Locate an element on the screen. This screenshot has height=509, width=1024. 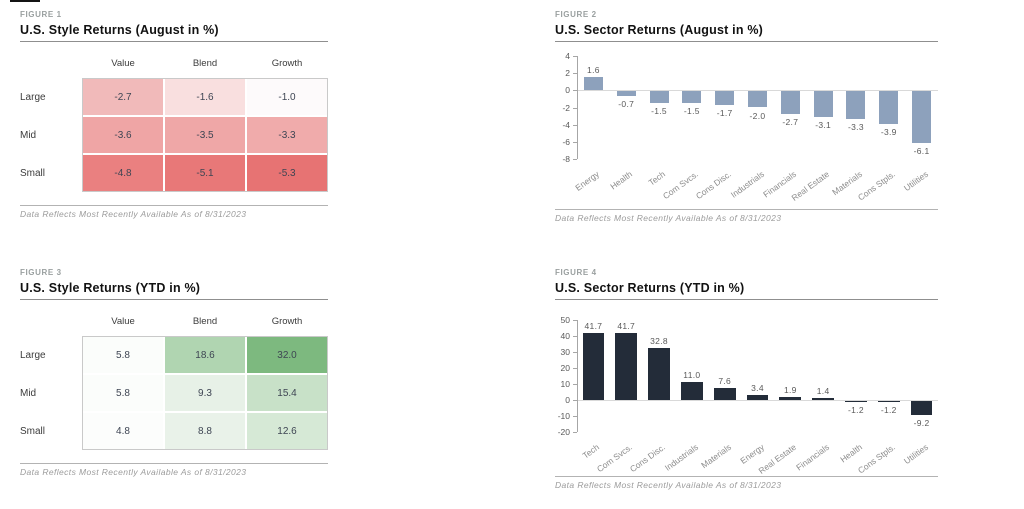
y-tick-label: 2 is located at coordinates (567, 73).